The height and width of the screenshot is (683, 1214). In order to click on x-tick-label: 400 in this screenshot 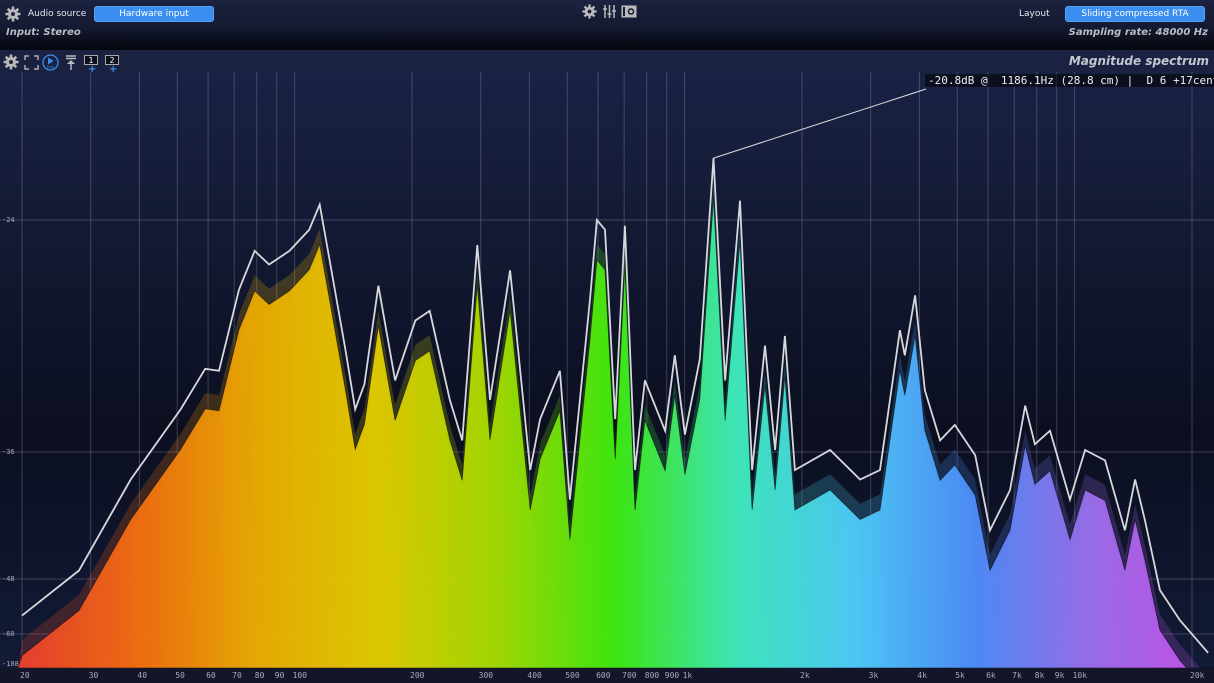, I will do `click(534, 675)`.